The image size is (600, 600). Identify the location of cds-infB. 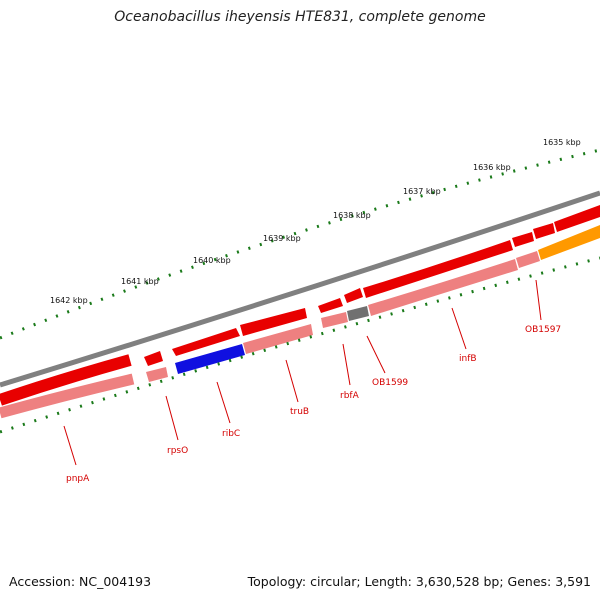
(443, 287).